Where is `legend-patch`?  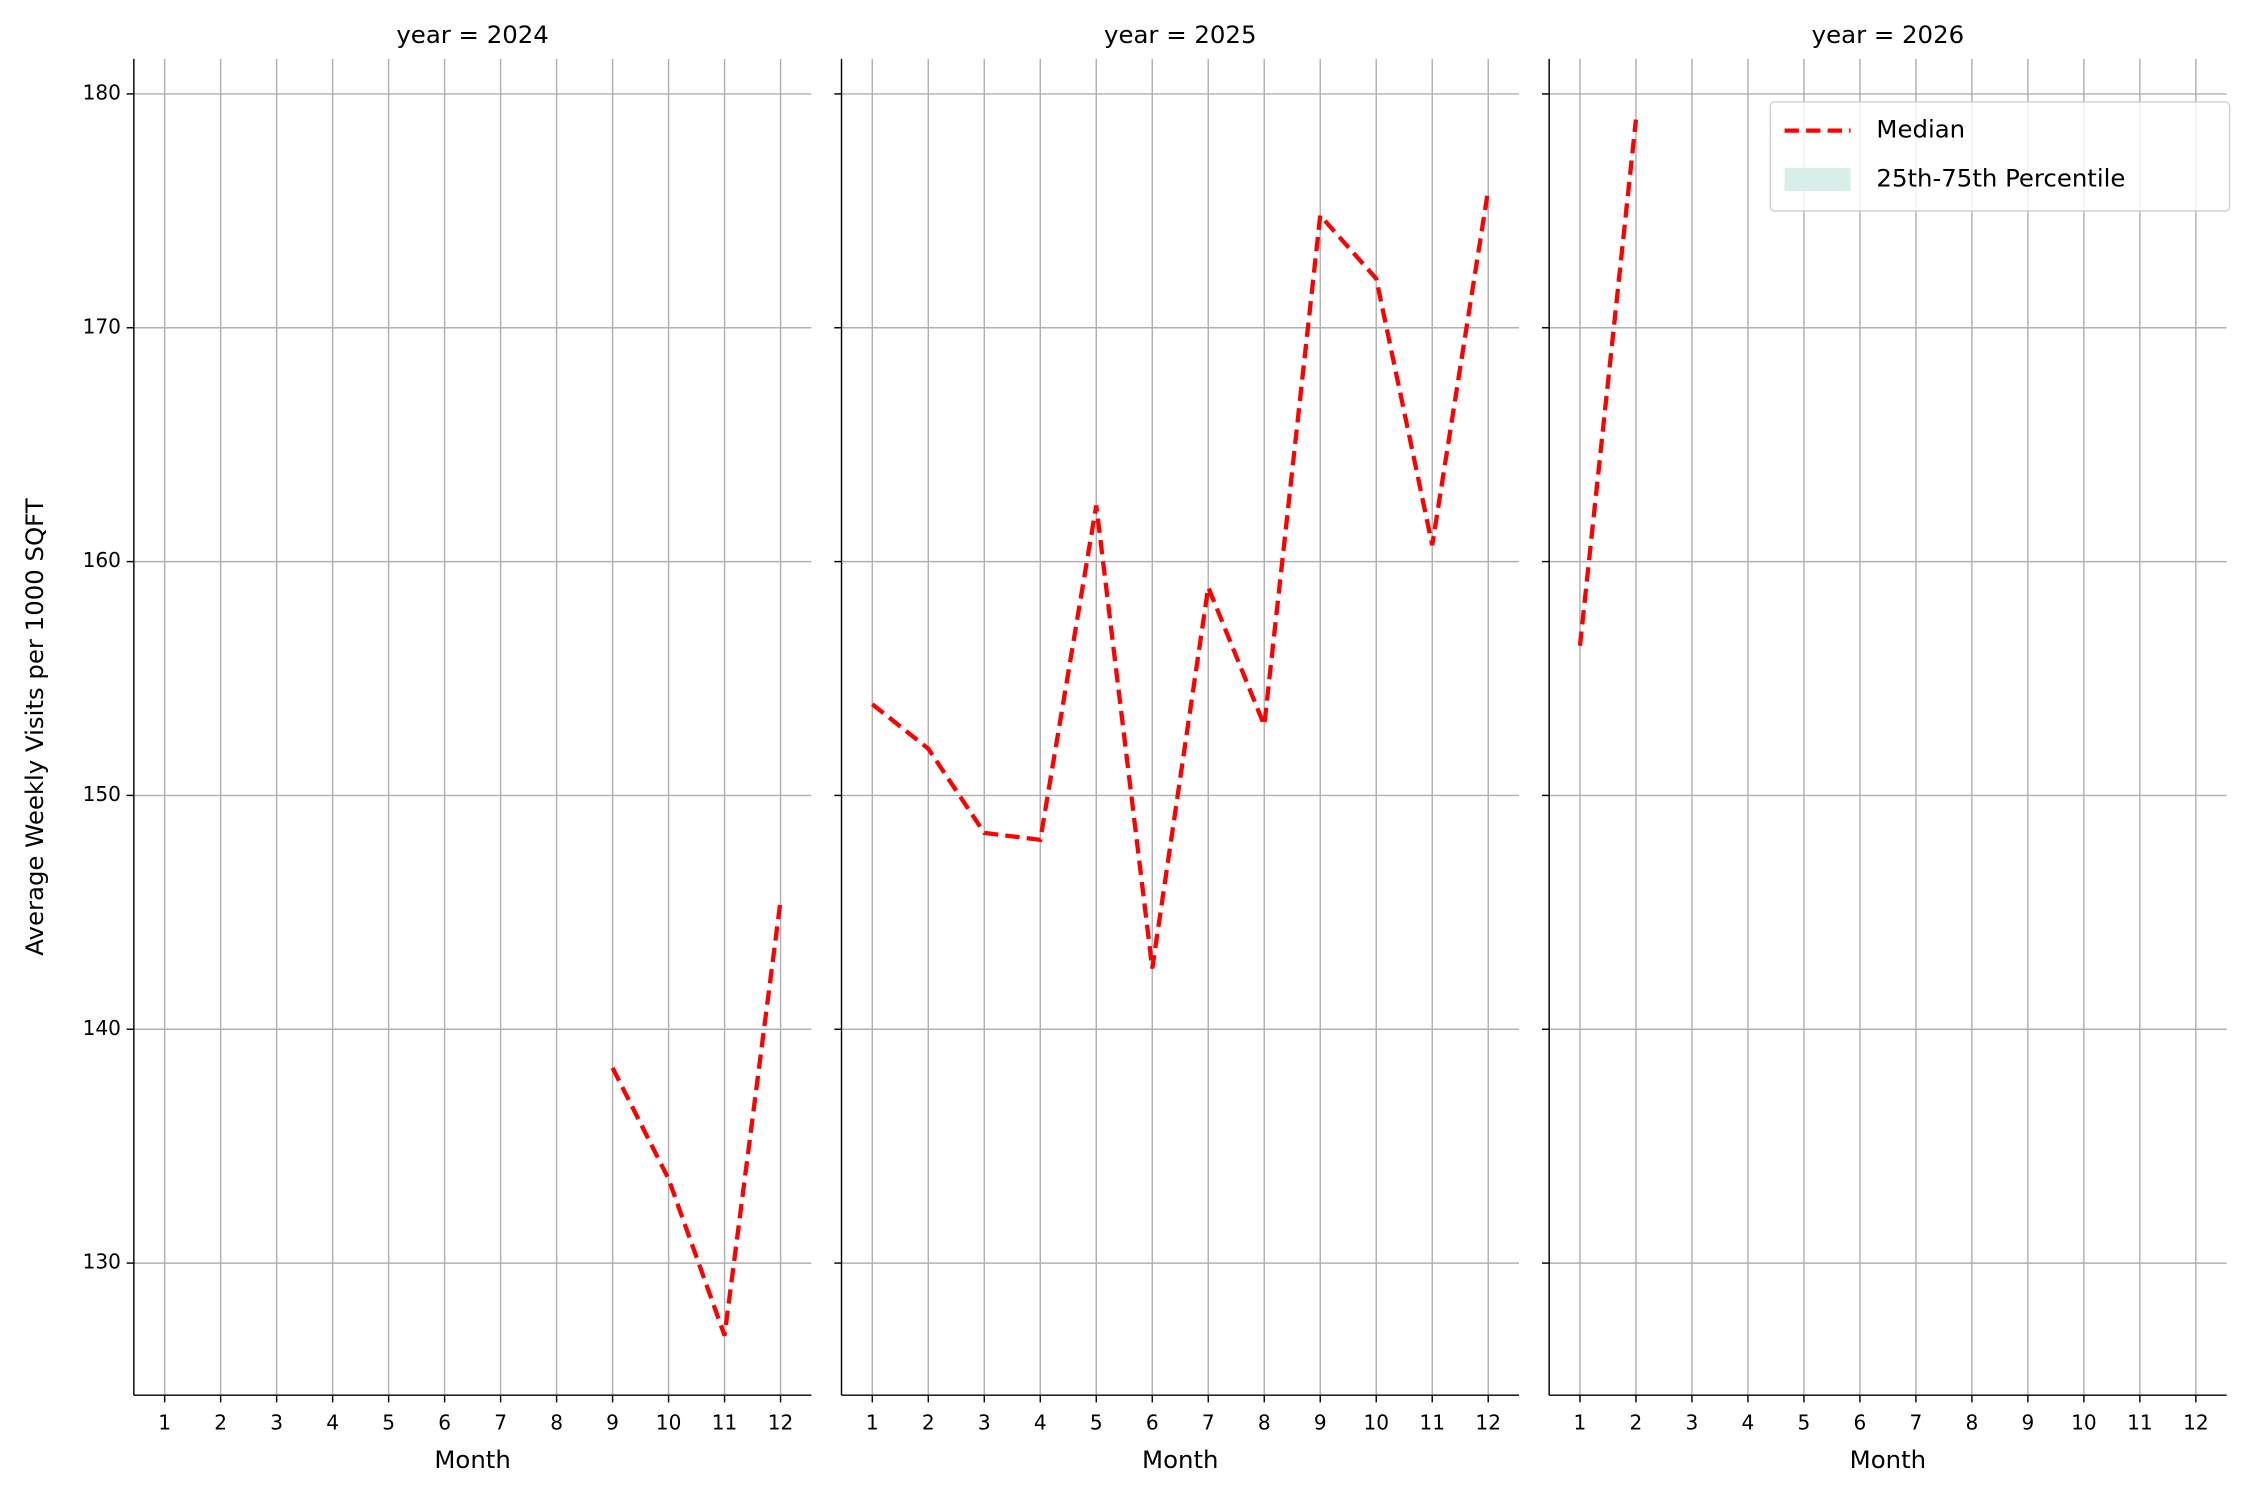 legend-patch is located at coordinates (1817, 179).